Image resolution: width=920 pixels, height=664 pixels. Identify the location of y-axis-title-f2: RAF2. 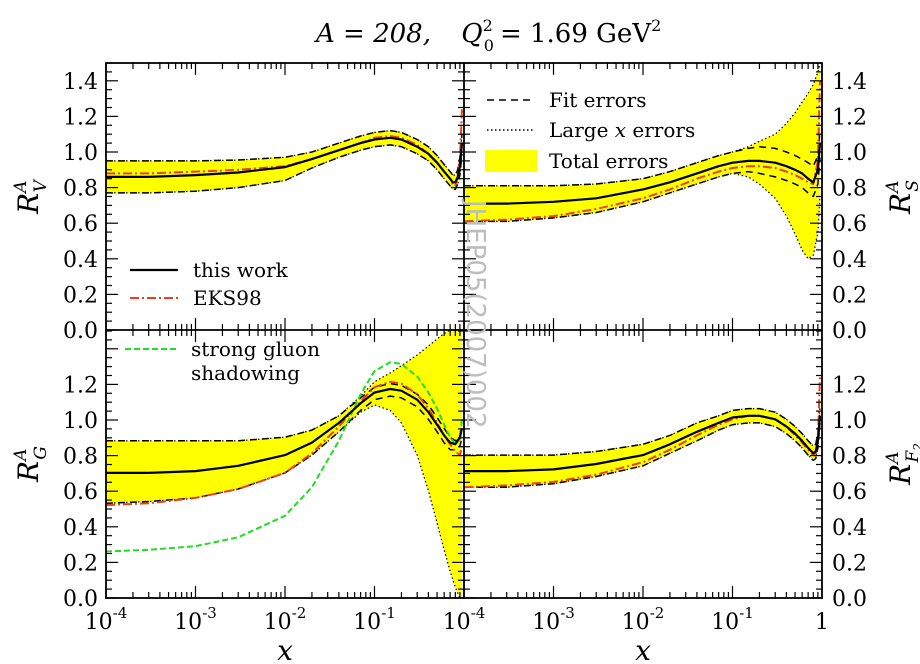
(901, 464).